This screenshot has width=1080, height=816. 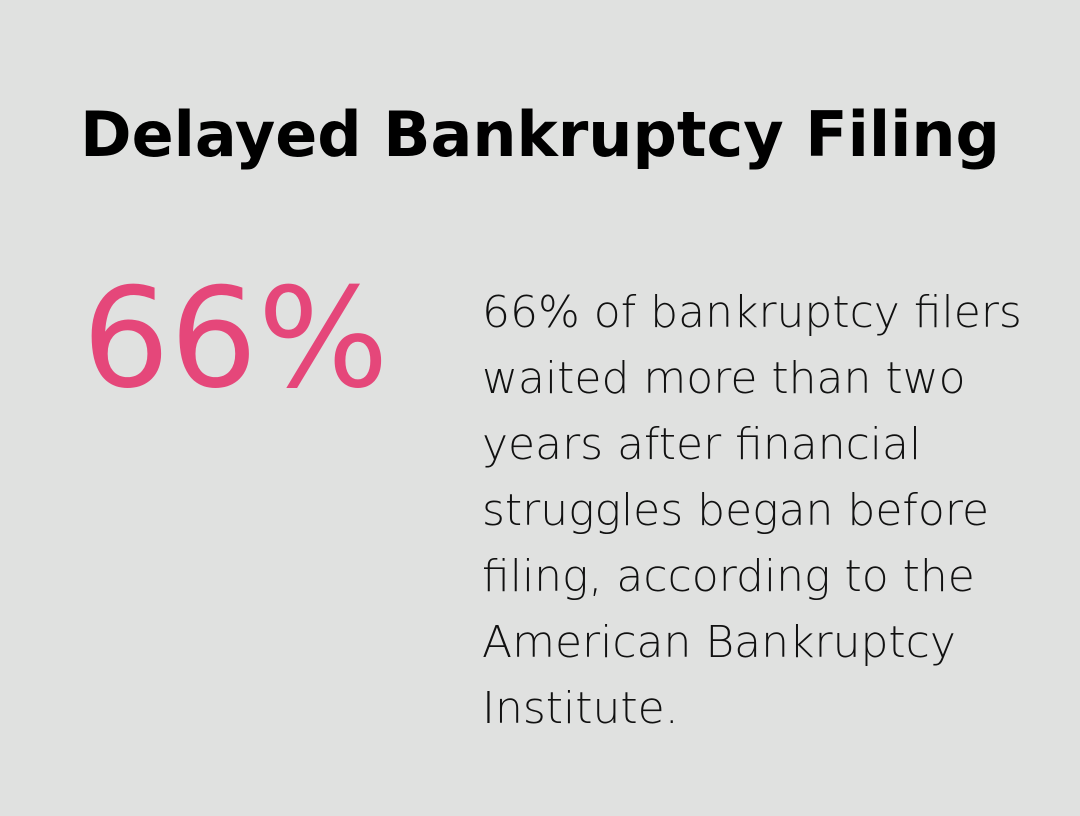 What do you see at coordinates (540, 134) in the screenshot?
I see `title: Delayed Bankruptcy Filing` at bounding box center [540, 134].